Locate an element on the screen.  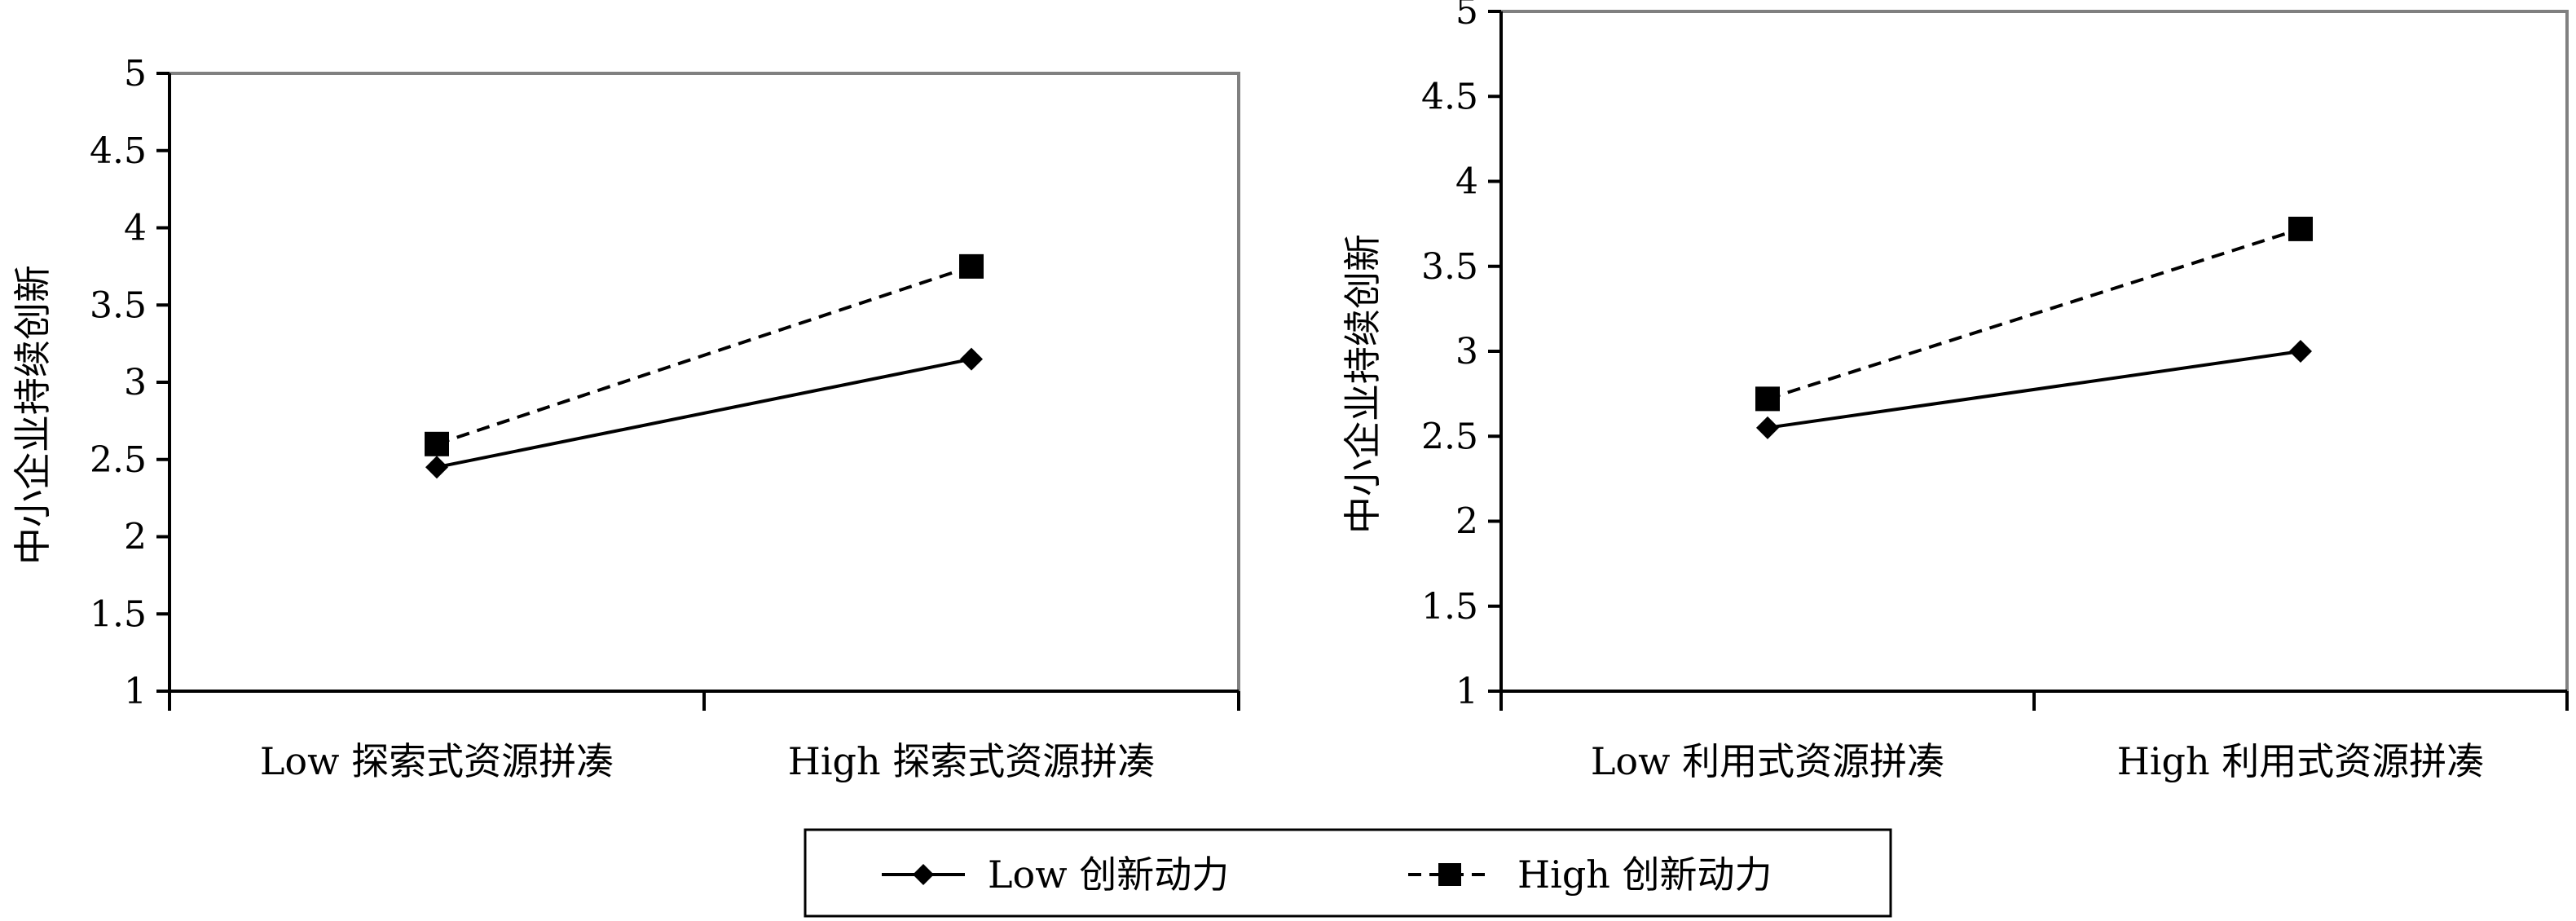
legend-square-marker is located at coordinates (1449, 875).